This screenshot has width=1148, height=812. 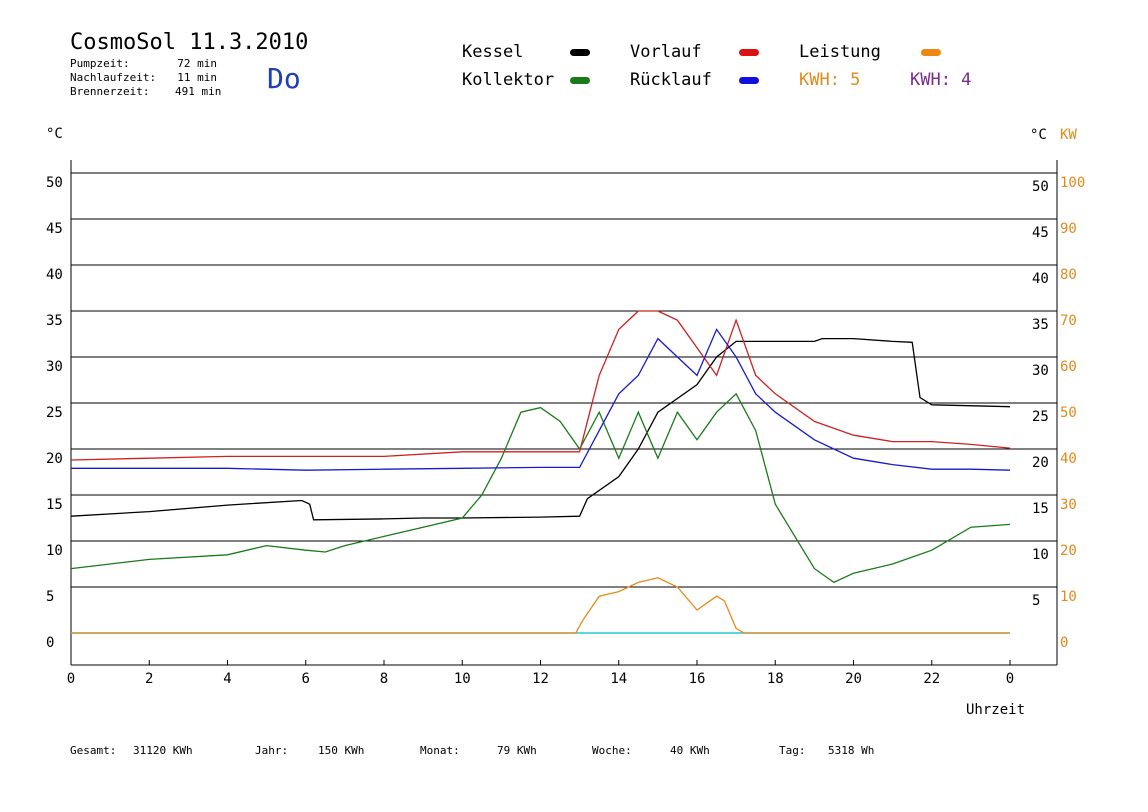 I want to click on stat-pumpzeit: Pumpzeit: 72 min, so click(x=143, y=64).